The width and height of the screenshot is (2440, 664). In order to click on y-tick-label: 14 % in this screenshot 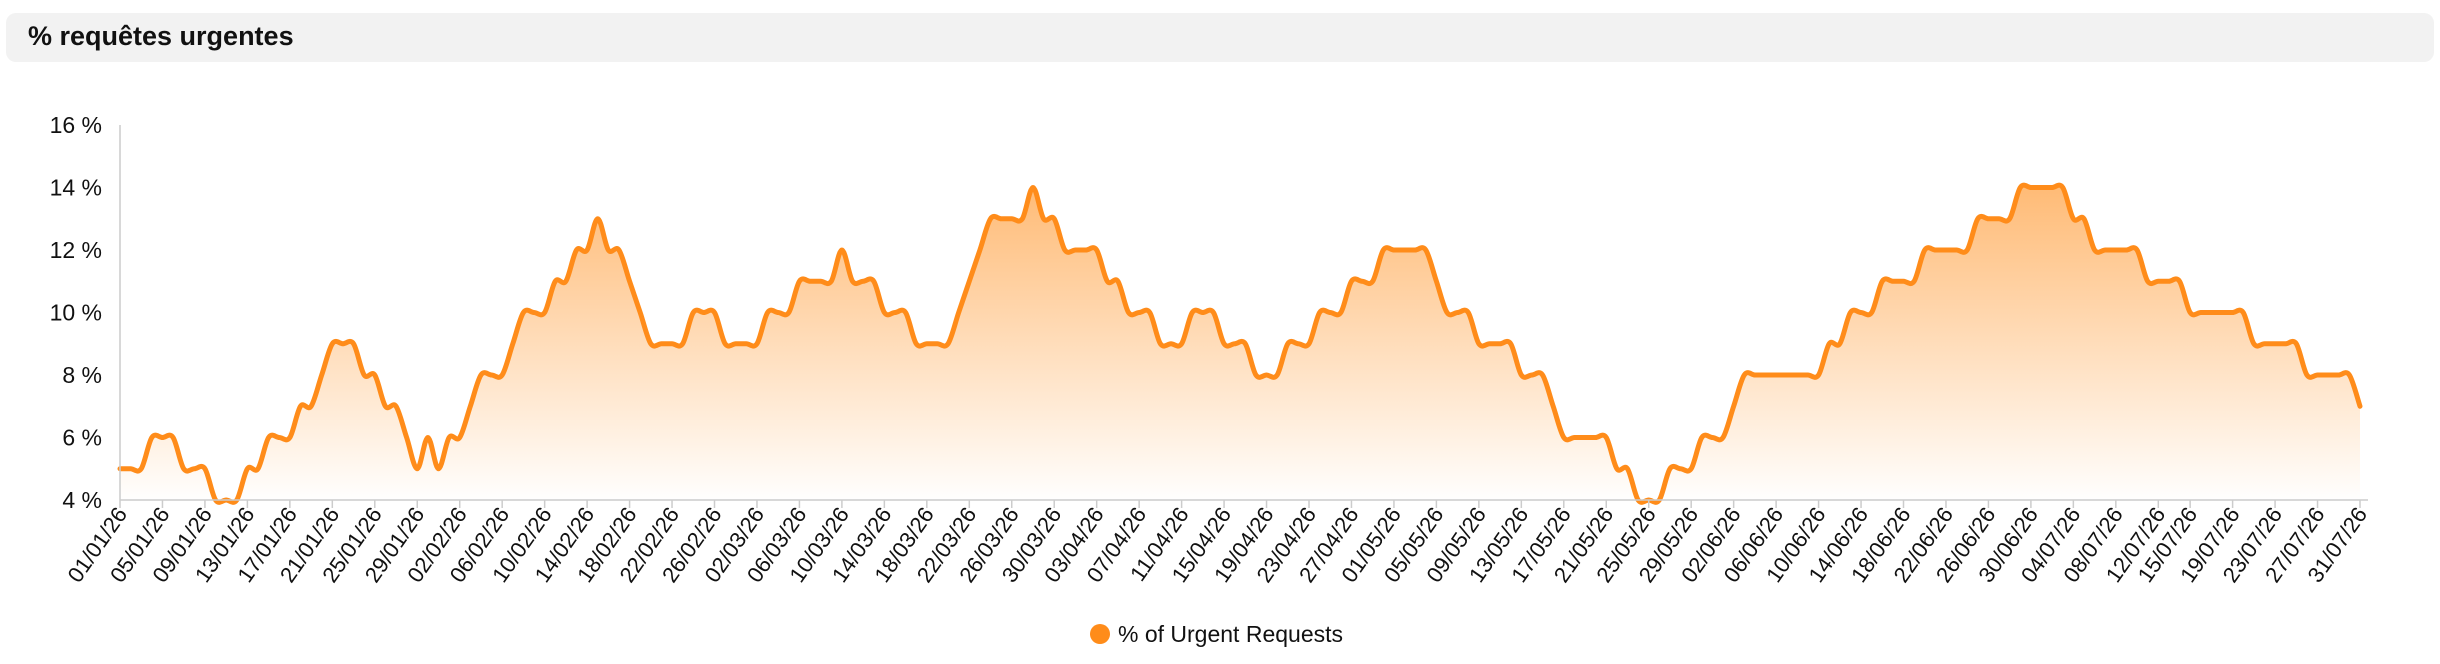, I will do `click(76, 188)`.